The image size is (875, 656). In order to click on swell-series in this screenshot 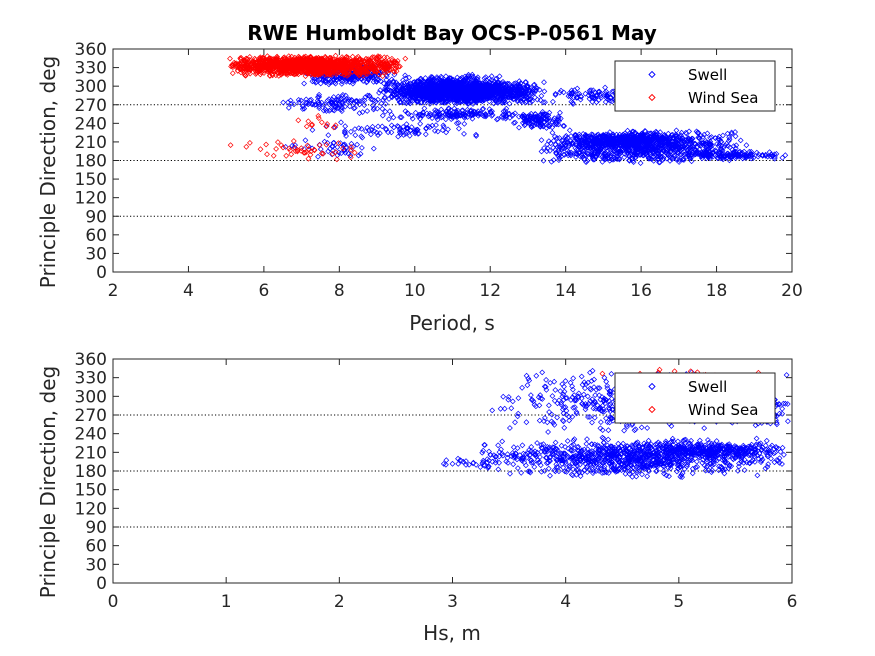, I will do `click(534, 114)`.